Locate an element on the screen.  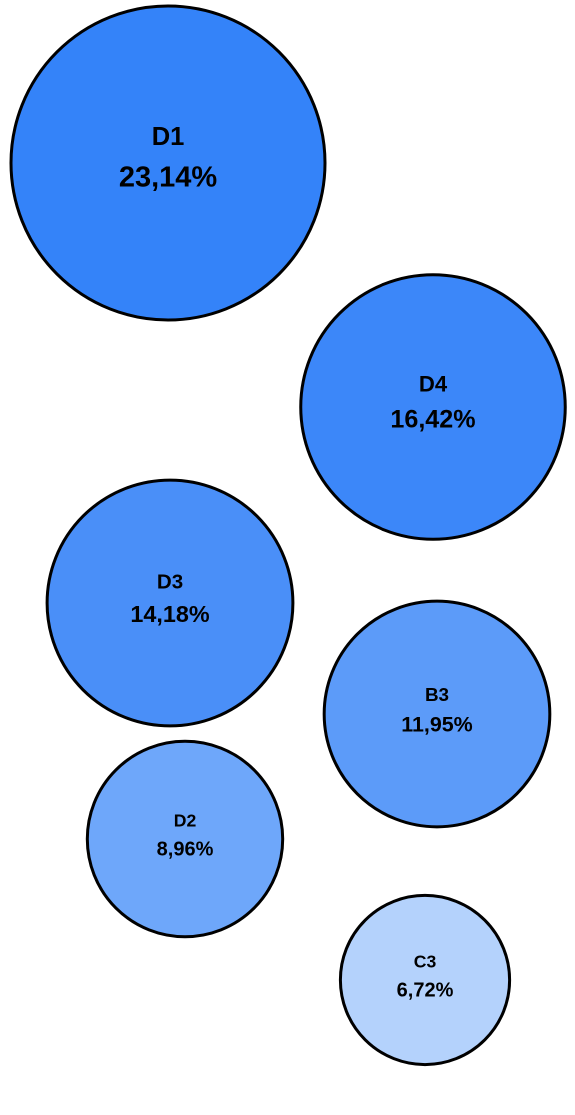
bubble-value-label-d2: 8,96% is located at coordinates (185, 849).